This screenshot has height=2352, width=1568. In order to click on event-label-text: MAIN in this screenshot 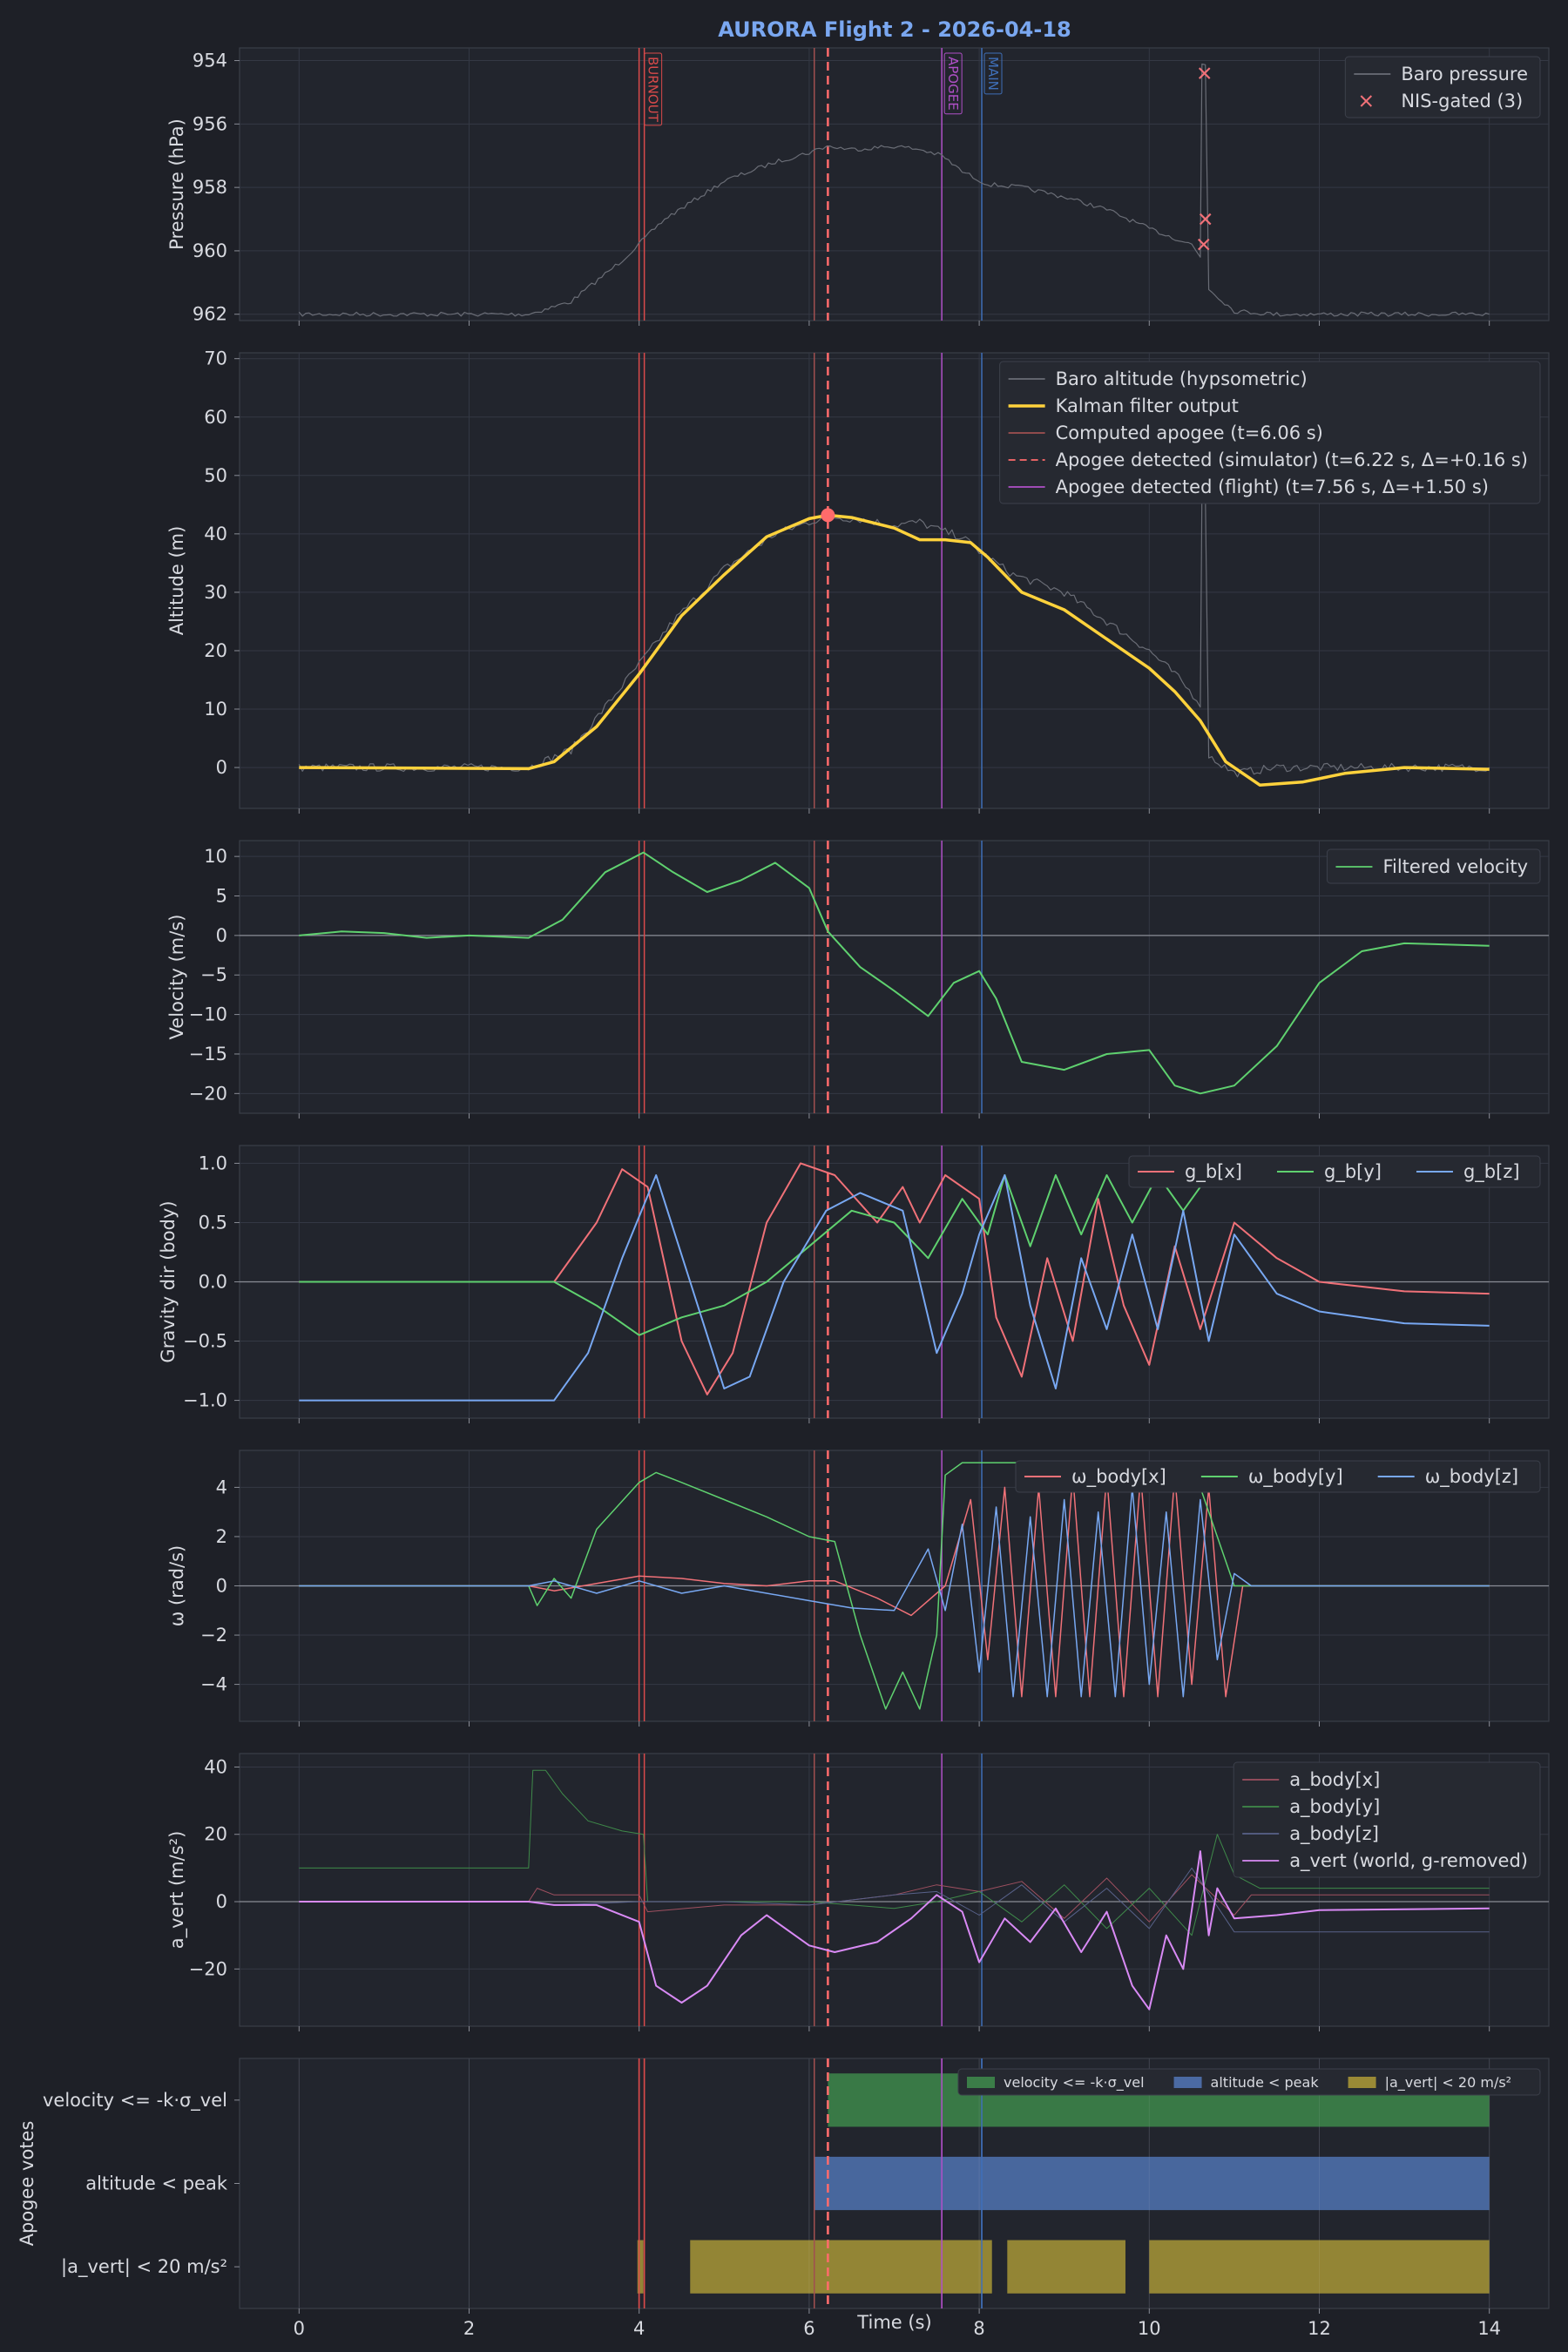, I will do `click(993, 74)`.